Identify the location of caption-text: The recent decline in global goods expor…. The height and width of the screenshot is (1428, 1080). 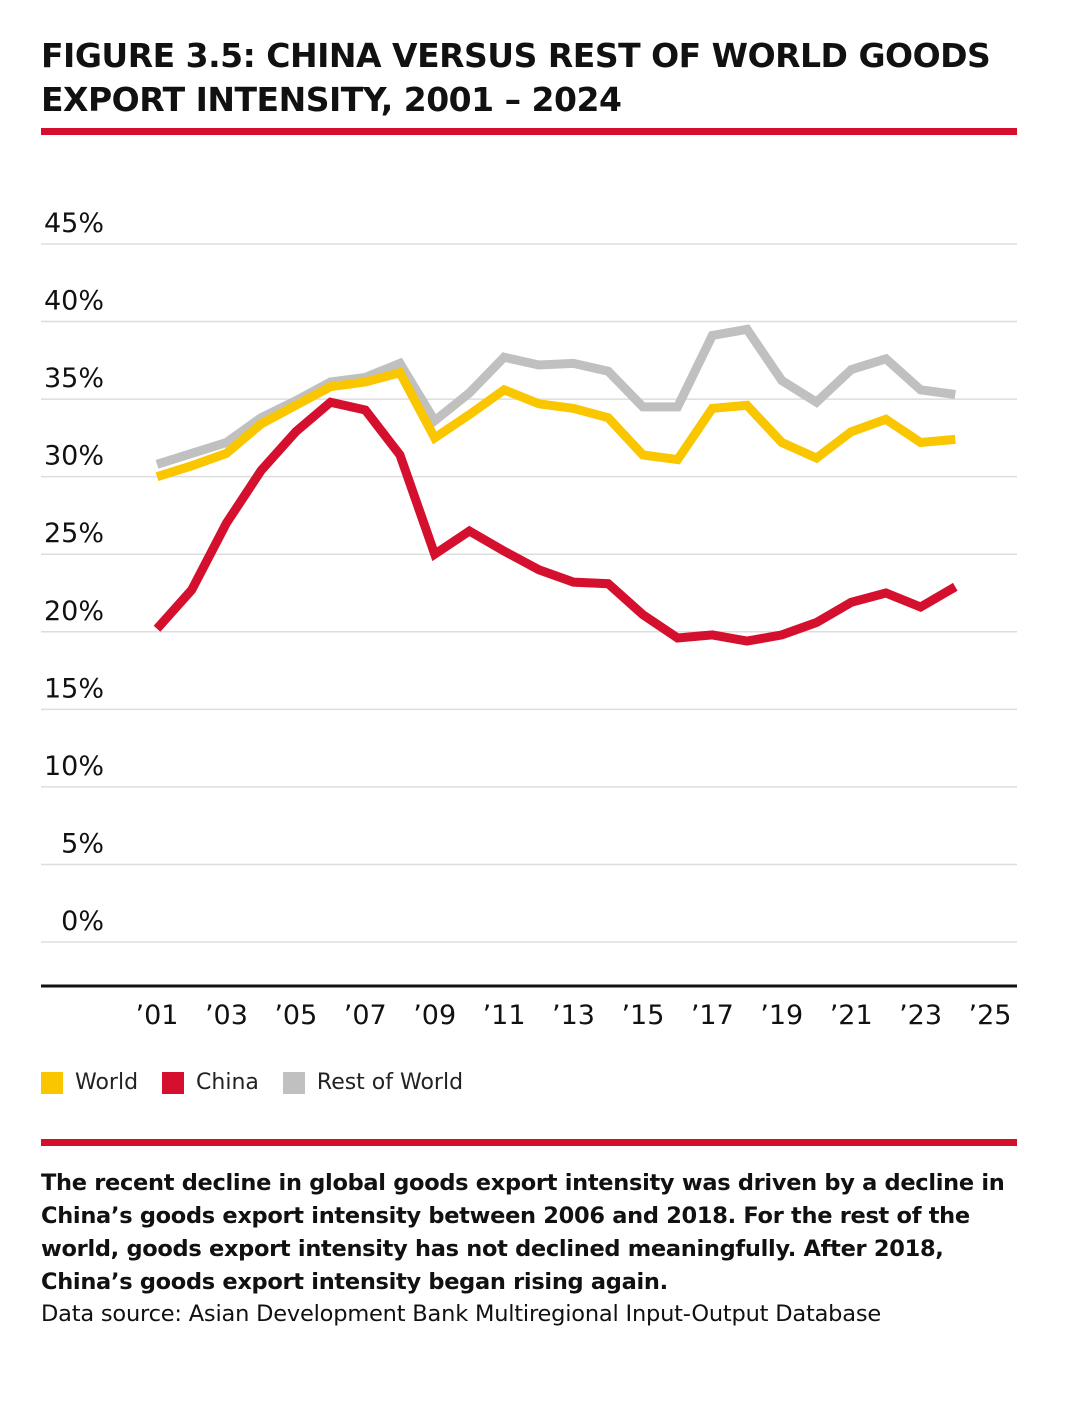
(523, 1232).